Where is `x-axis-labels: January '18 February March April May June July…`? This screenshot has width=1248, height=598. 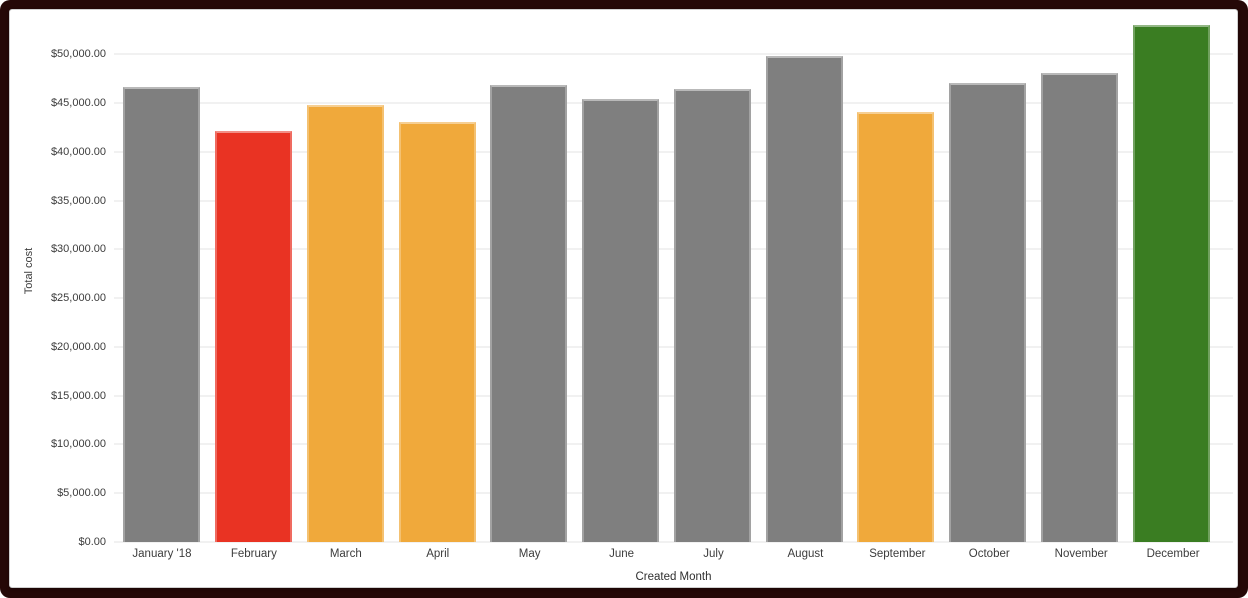
x-axis-labels: January '18 February March April May June July… is located at coordinates (667, 554).